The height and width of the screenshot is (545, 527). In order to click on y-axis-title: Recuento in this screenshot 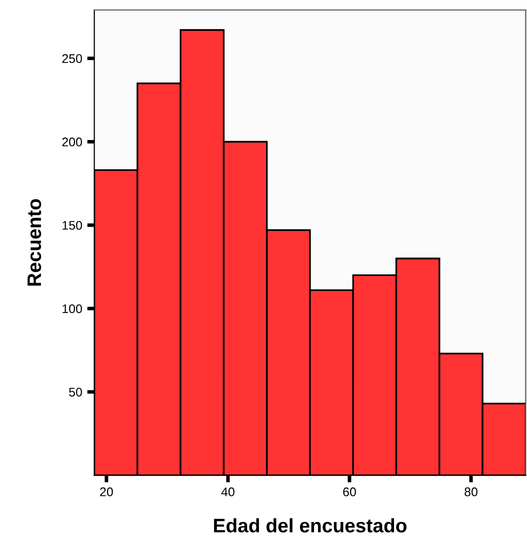, I will do `click(35, 242)`.